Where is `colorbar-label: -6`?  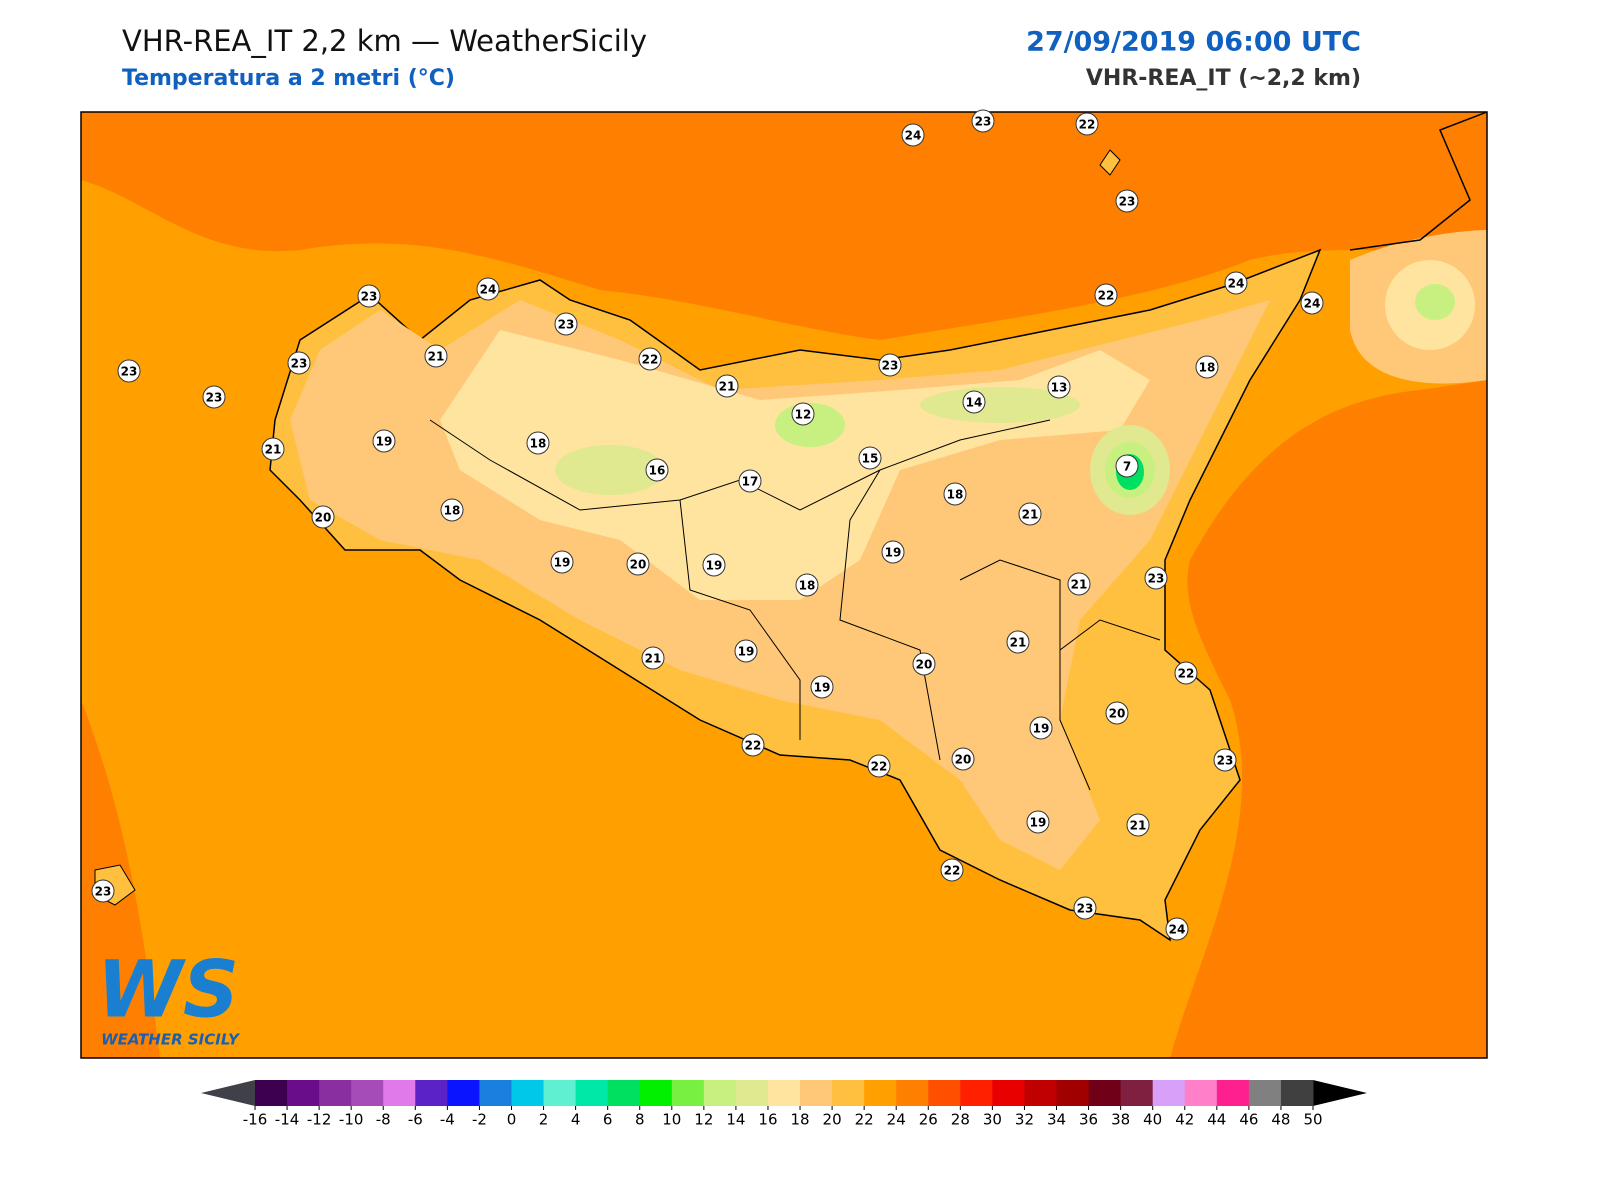 colorbar-label: -6 is located at coordinates (415, 1120).